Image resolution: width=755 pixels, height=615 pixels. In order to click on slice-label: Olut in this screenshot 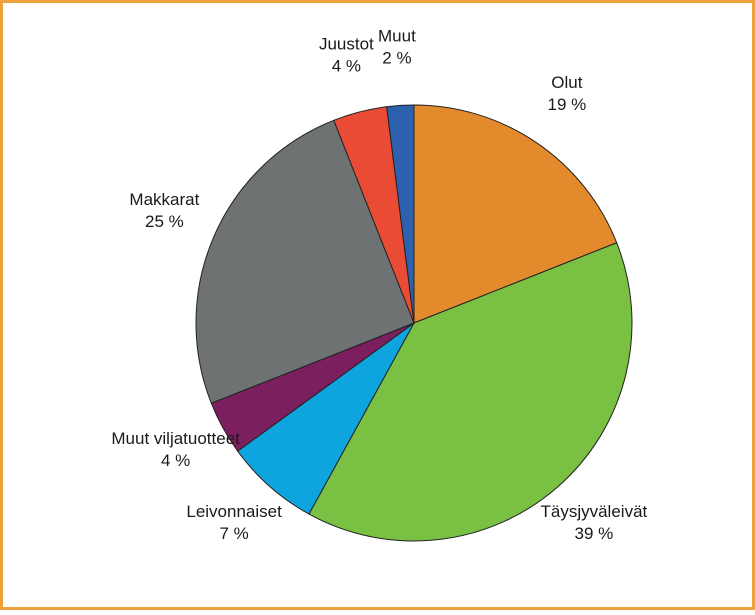, I will do `click(566, 82)`.